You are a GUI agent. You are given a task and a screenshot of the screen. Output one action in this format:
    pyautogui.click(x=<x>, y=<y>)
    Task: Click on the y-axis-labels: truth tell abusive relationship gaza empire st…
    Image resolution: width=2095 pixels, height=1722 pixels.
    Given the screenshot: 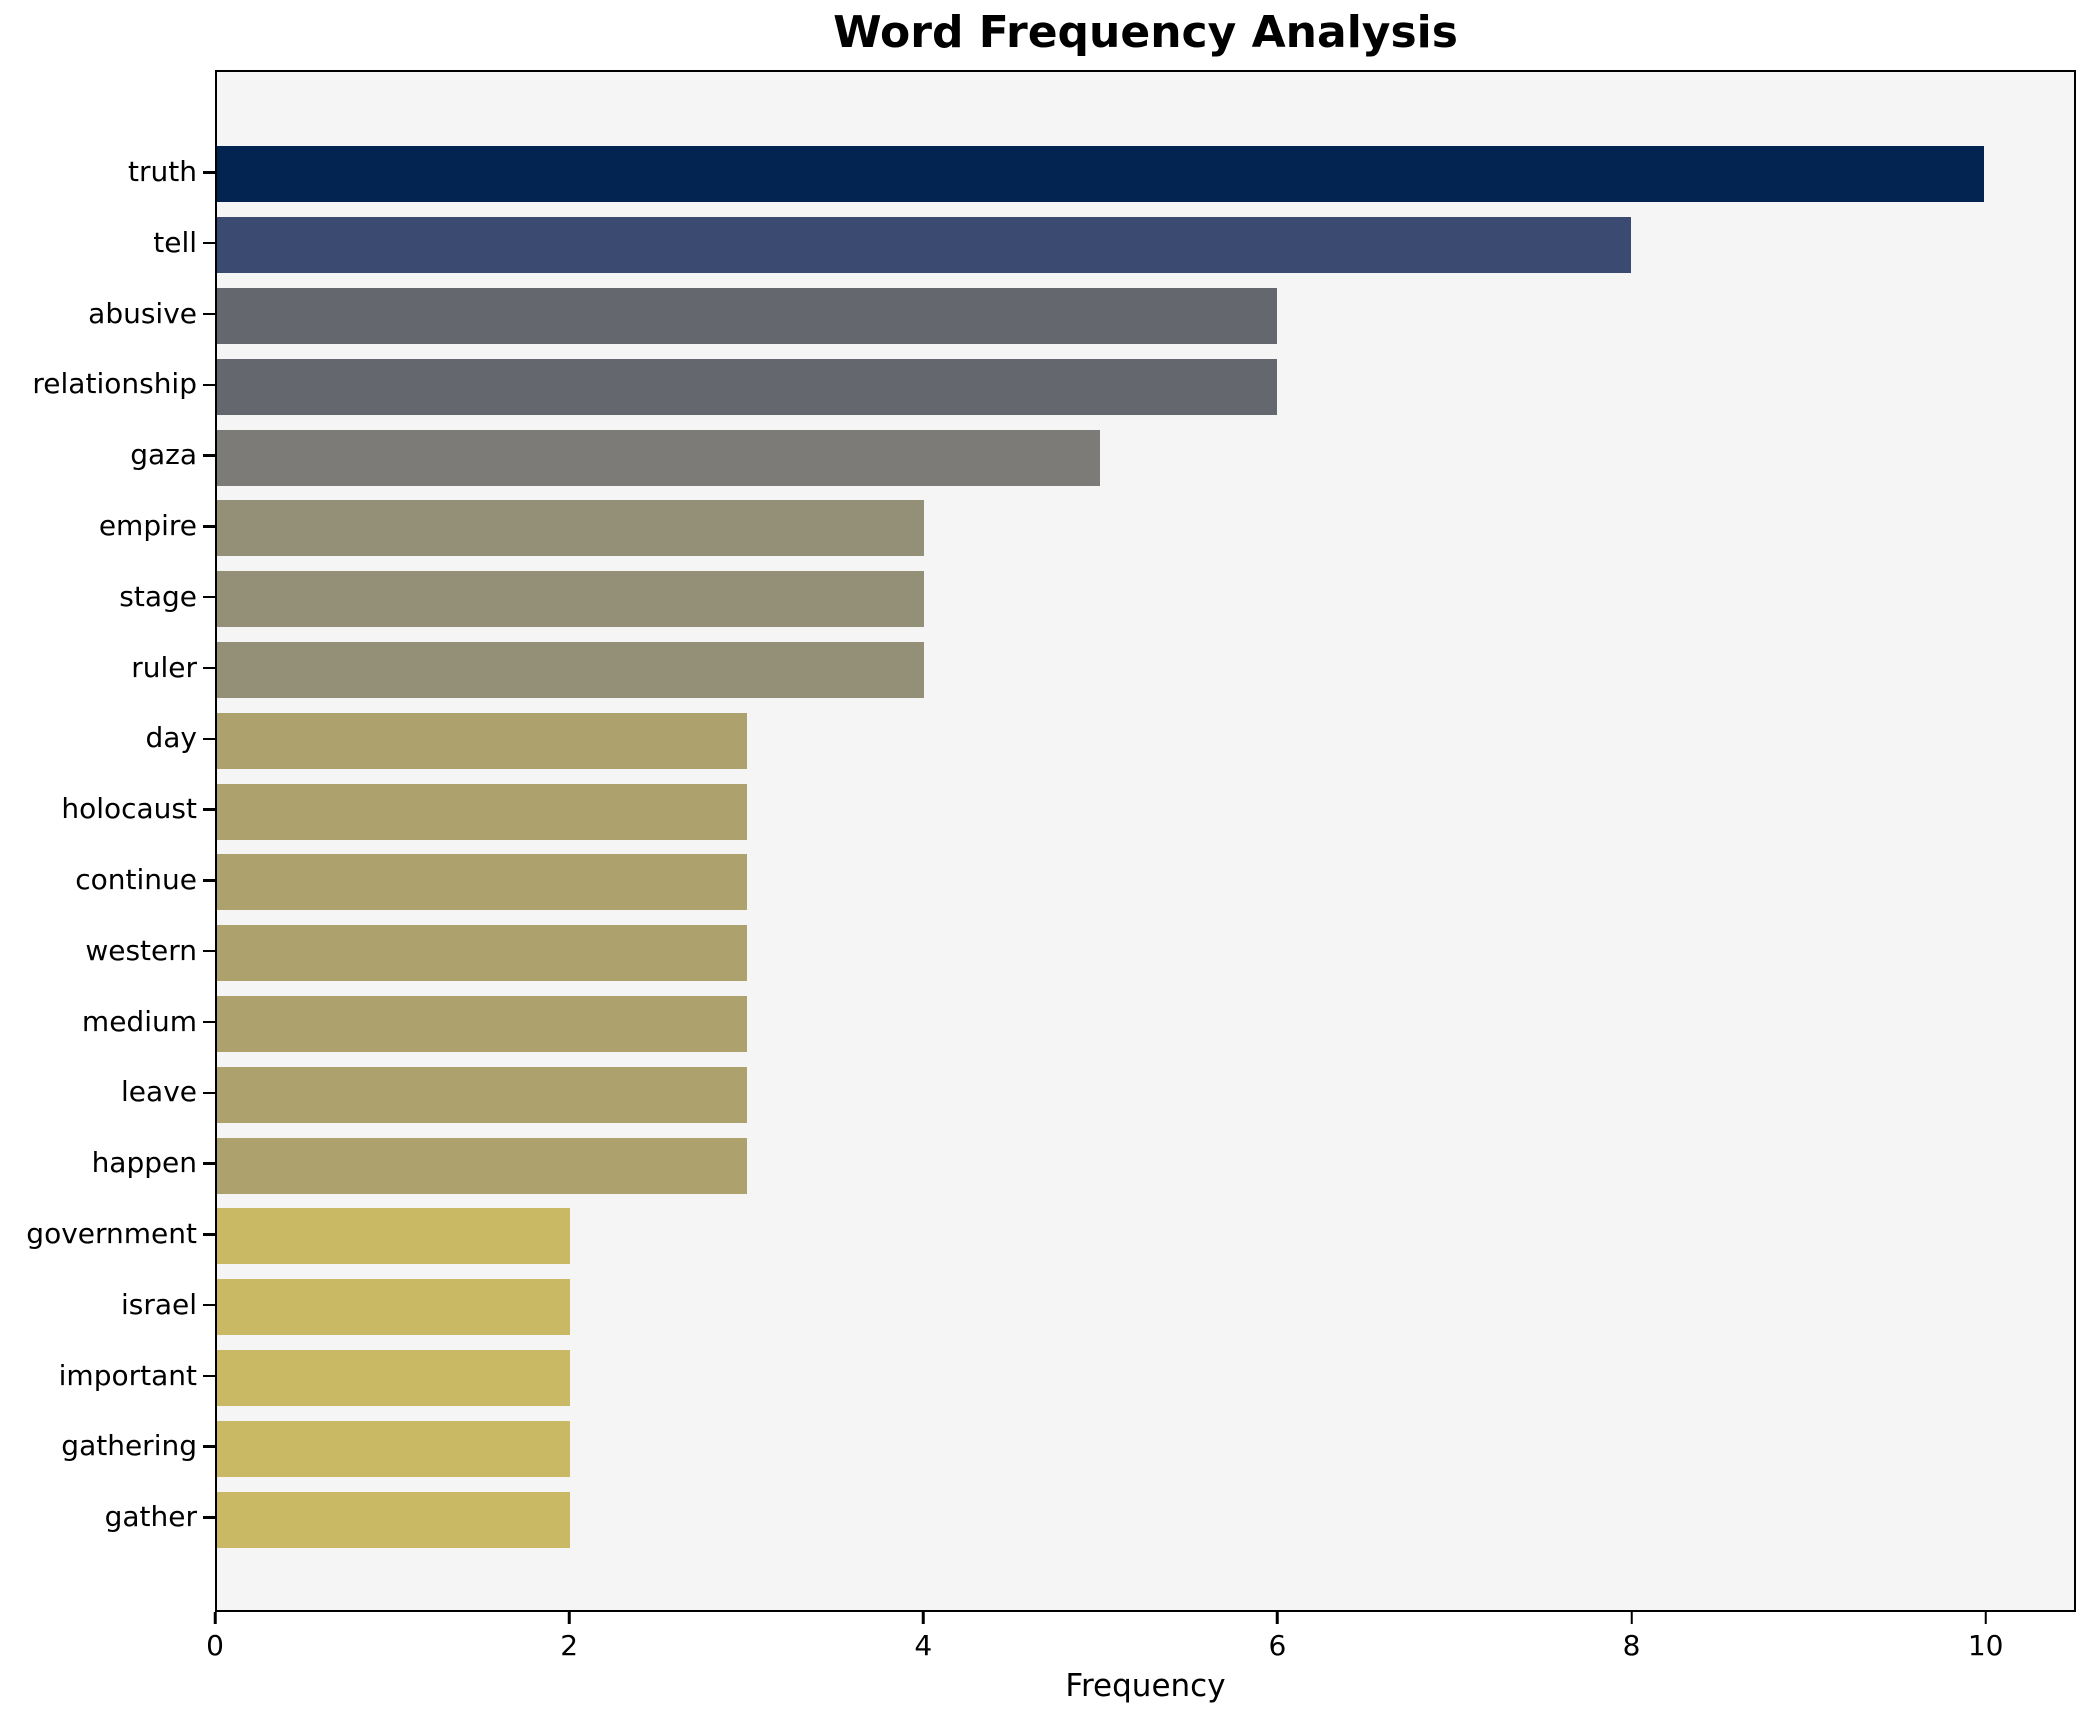 What is the action you would take?
    pyautogui.click(x=98, y=845)
    